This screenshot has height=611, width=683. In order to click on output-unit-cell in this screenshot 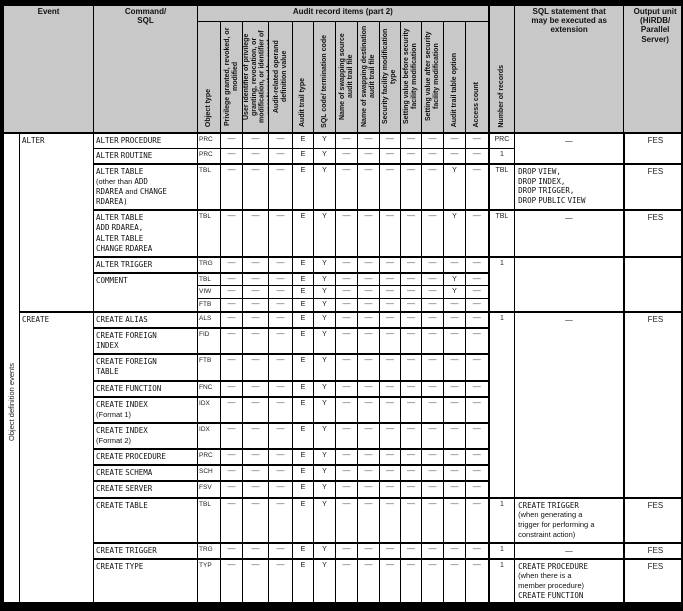, I will do `click(651, 284)`.